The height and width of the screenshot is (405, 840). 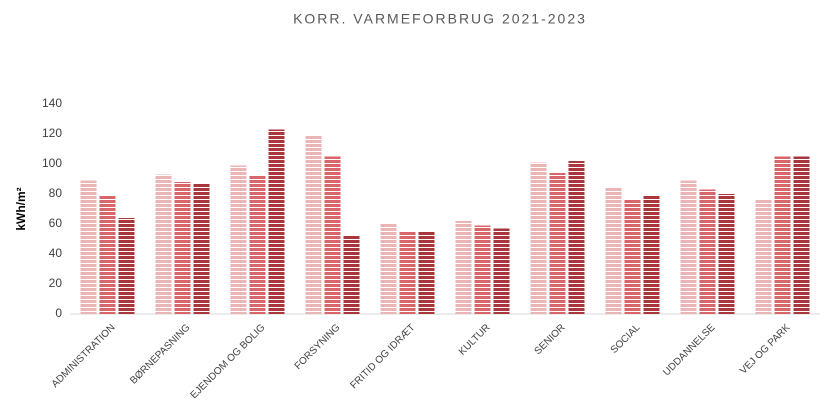 What do you see at coordinates (52, 103) in the screenshot?
I see `y-tick-label: 140` at bounding box center [52, 103].